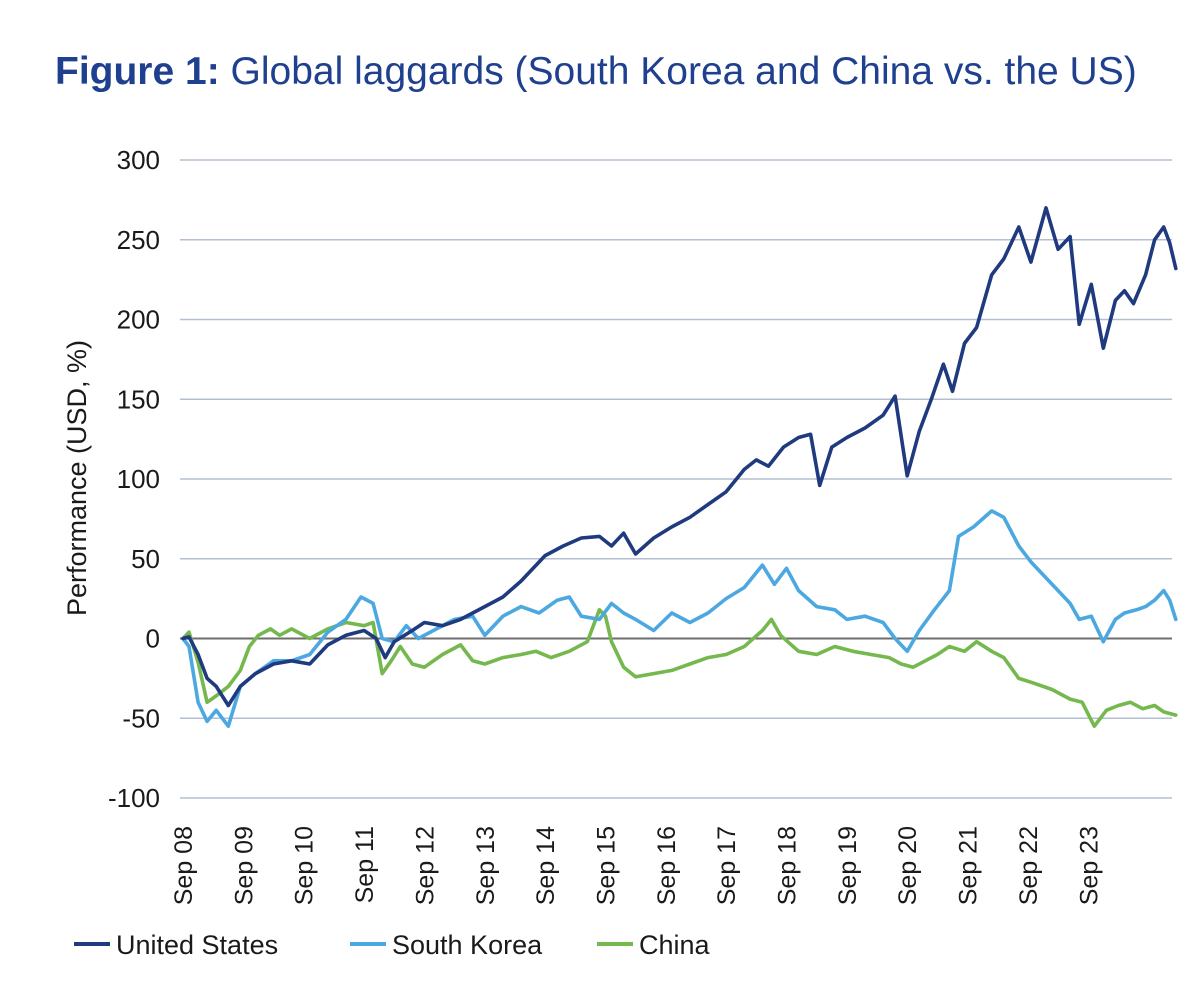 This screenshot has width=1200, height=984. I want to click on legend: United States South Korea China, so click(392, 945).